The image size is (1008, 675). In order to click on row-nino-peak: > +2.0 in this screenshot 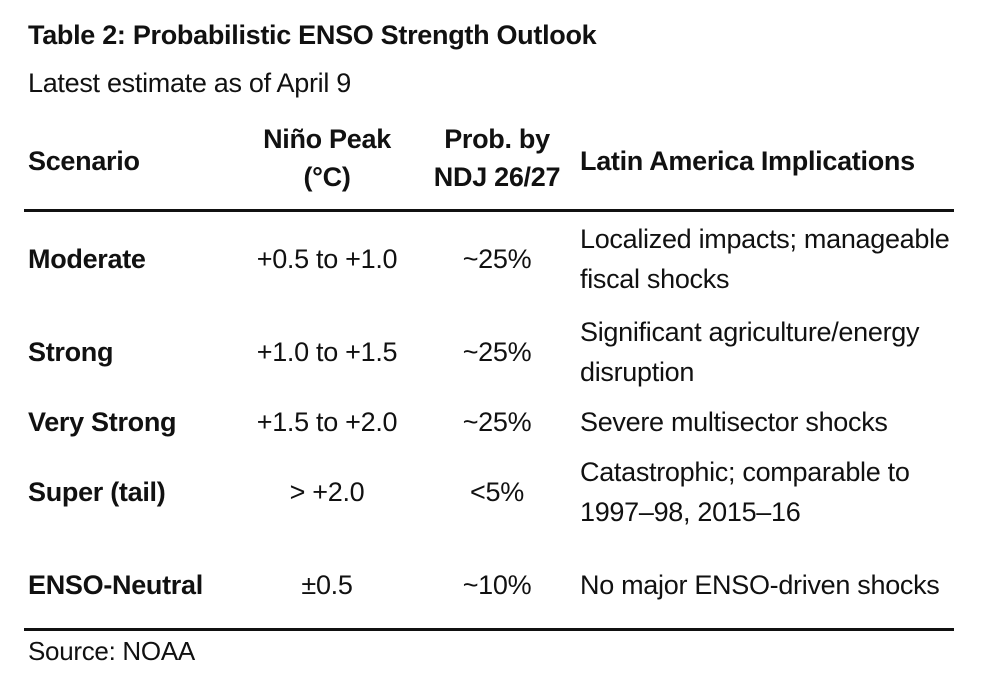, I will do `click(327, 492)`.